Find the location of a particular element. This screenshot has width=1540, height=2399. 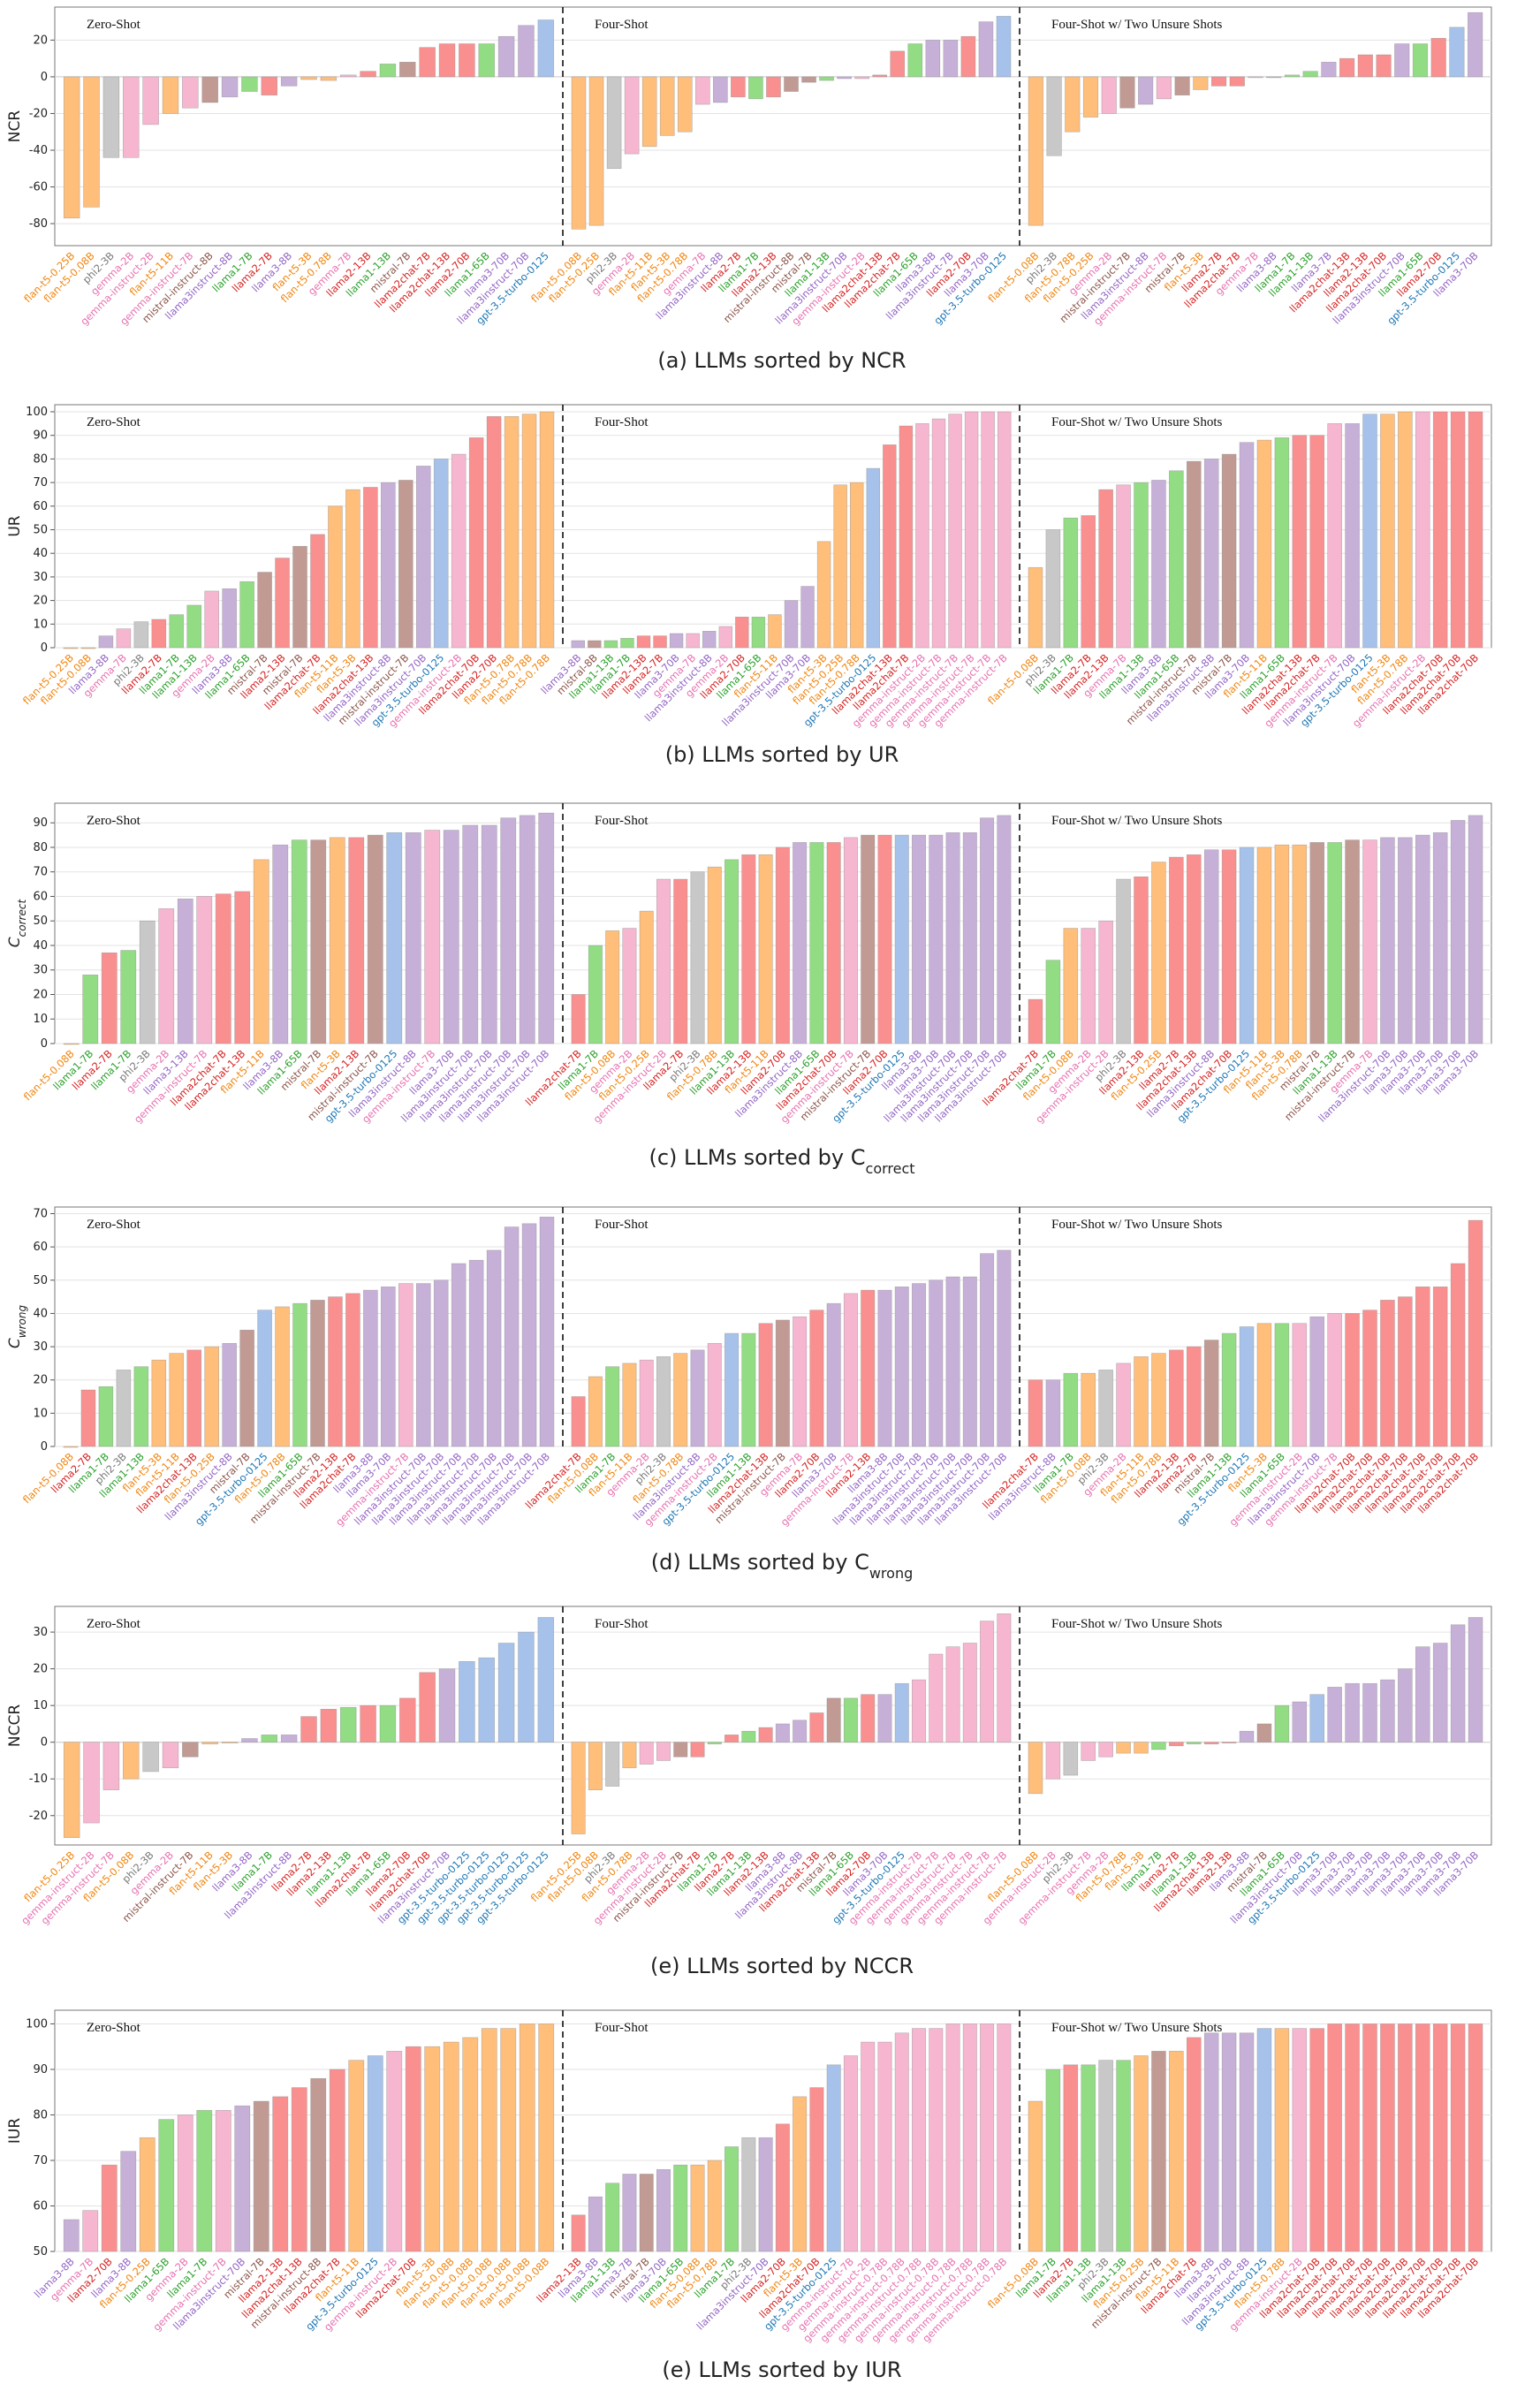

chart-caption: (a) LLMs sorted by NCR is located at coordinates (781, 360).